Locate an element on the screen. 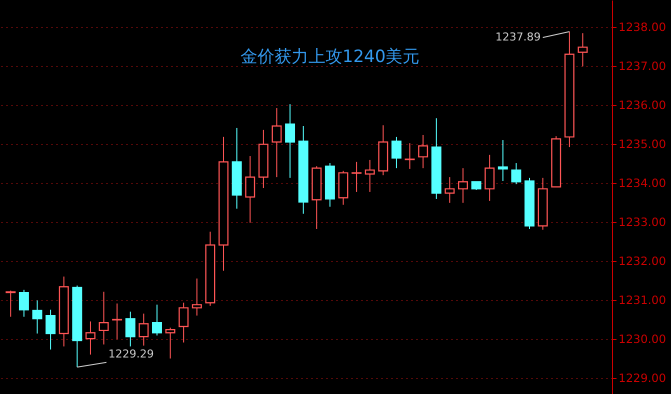  y-tick-label: 1237.00 is located at coordinates (642, 65).